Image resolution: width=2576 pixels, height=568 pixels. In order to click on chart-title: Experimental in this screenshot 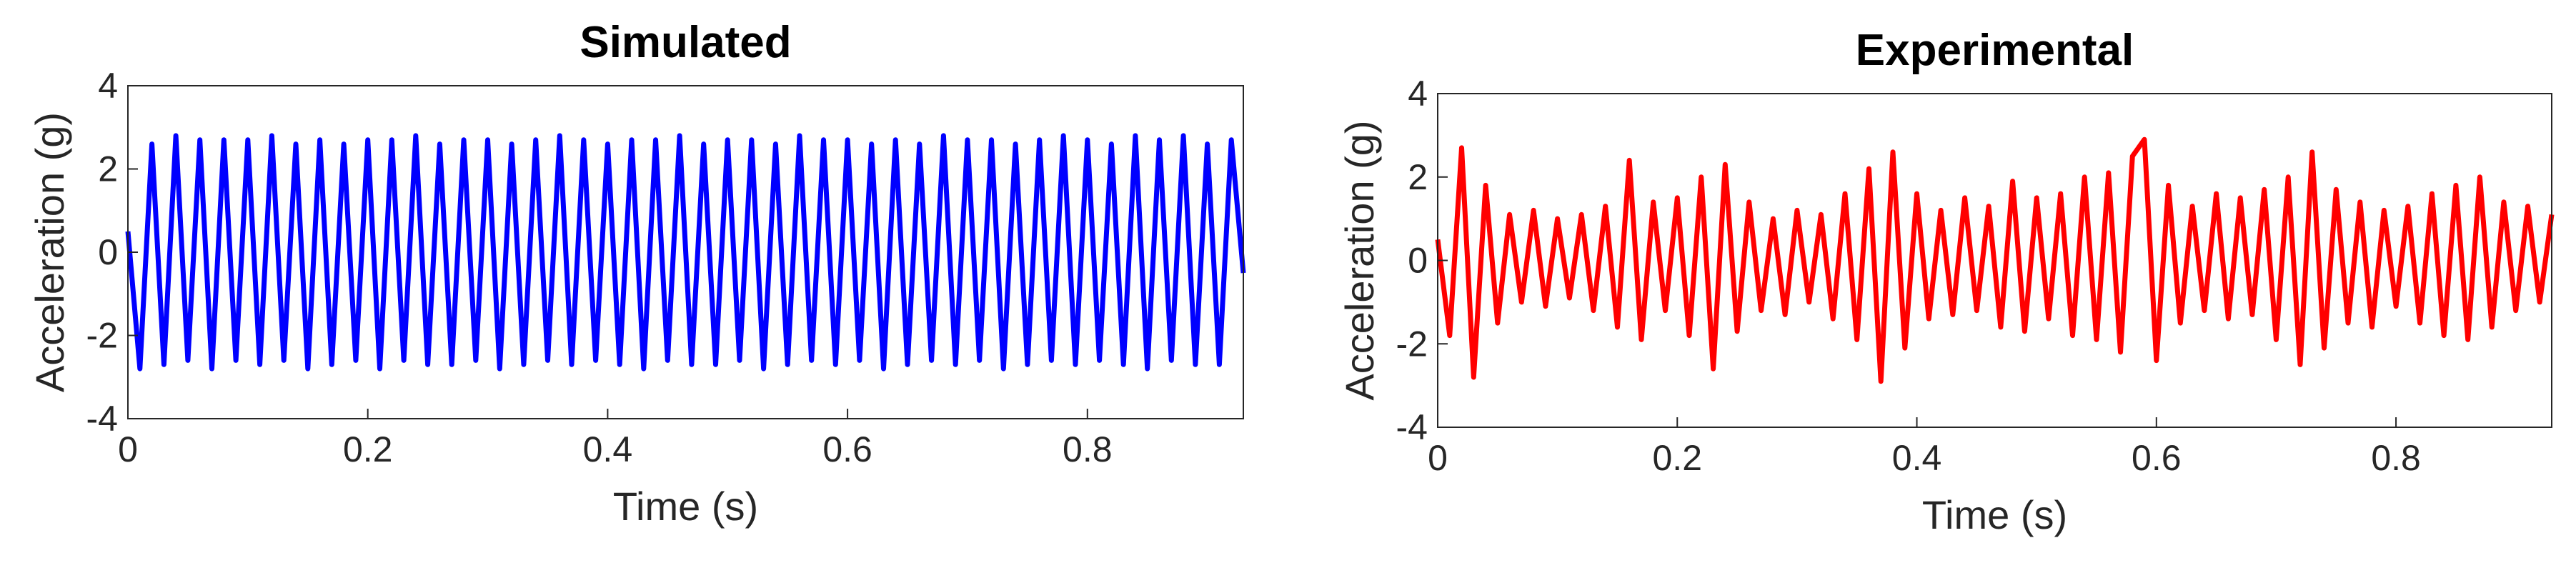, I will do `click(1995, 50)`.